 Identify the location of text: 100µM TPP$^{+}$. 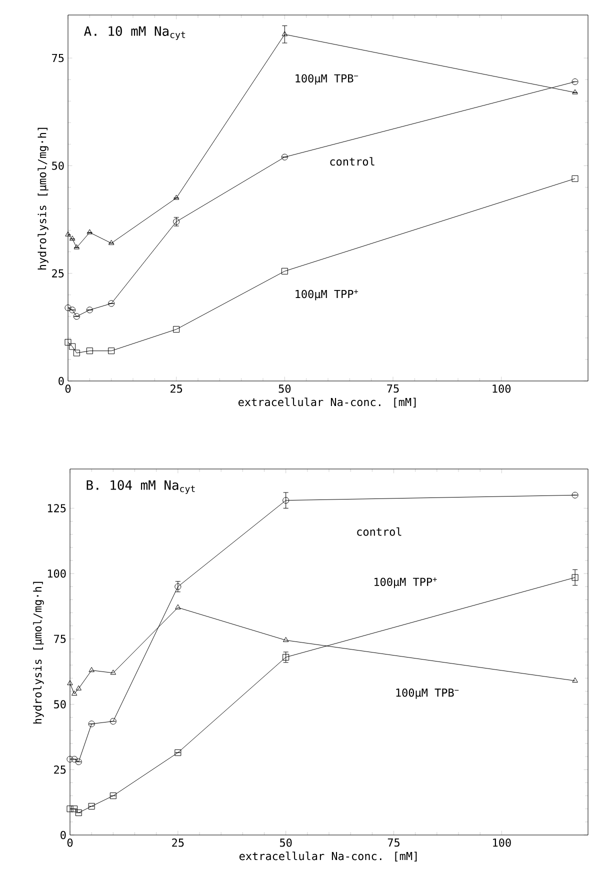
(405, 583).